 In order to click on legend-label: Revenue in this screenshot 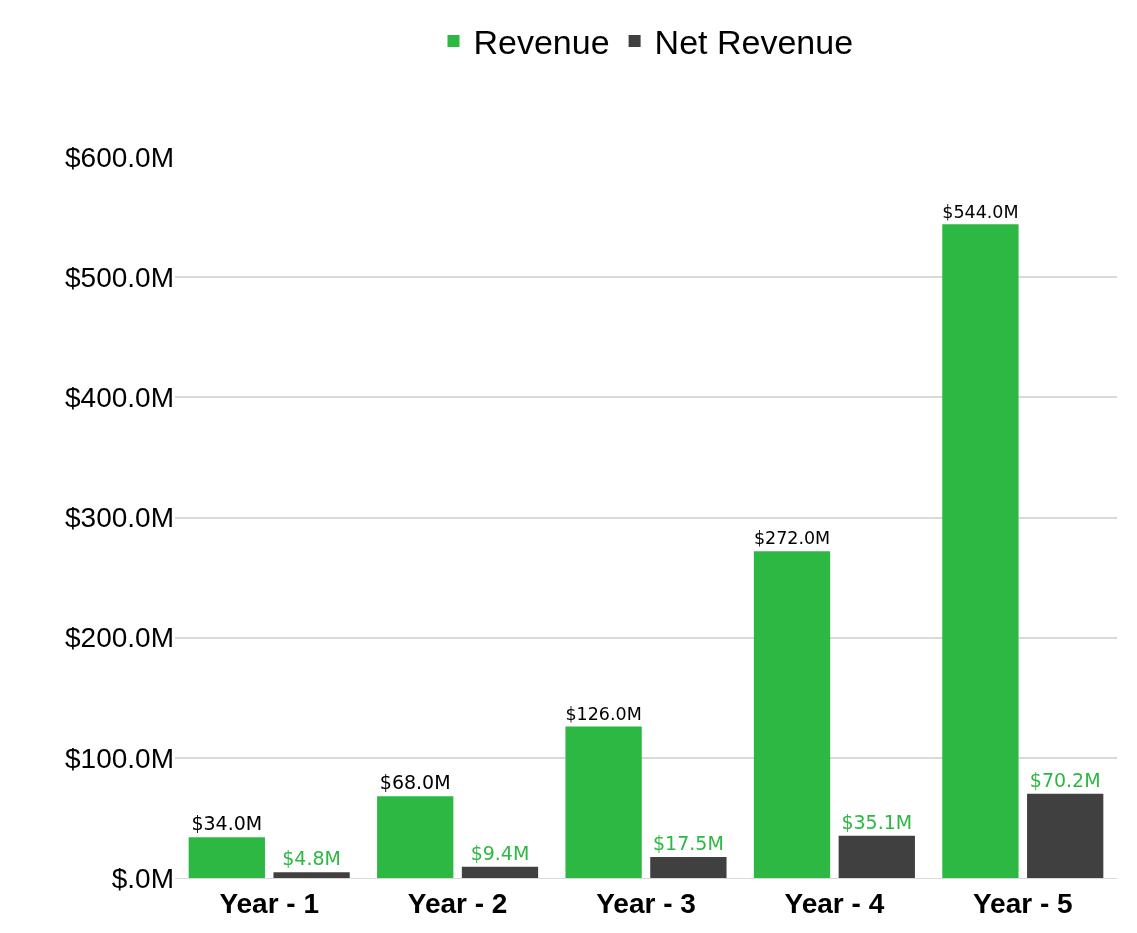, I will do `click(541, 42)`.